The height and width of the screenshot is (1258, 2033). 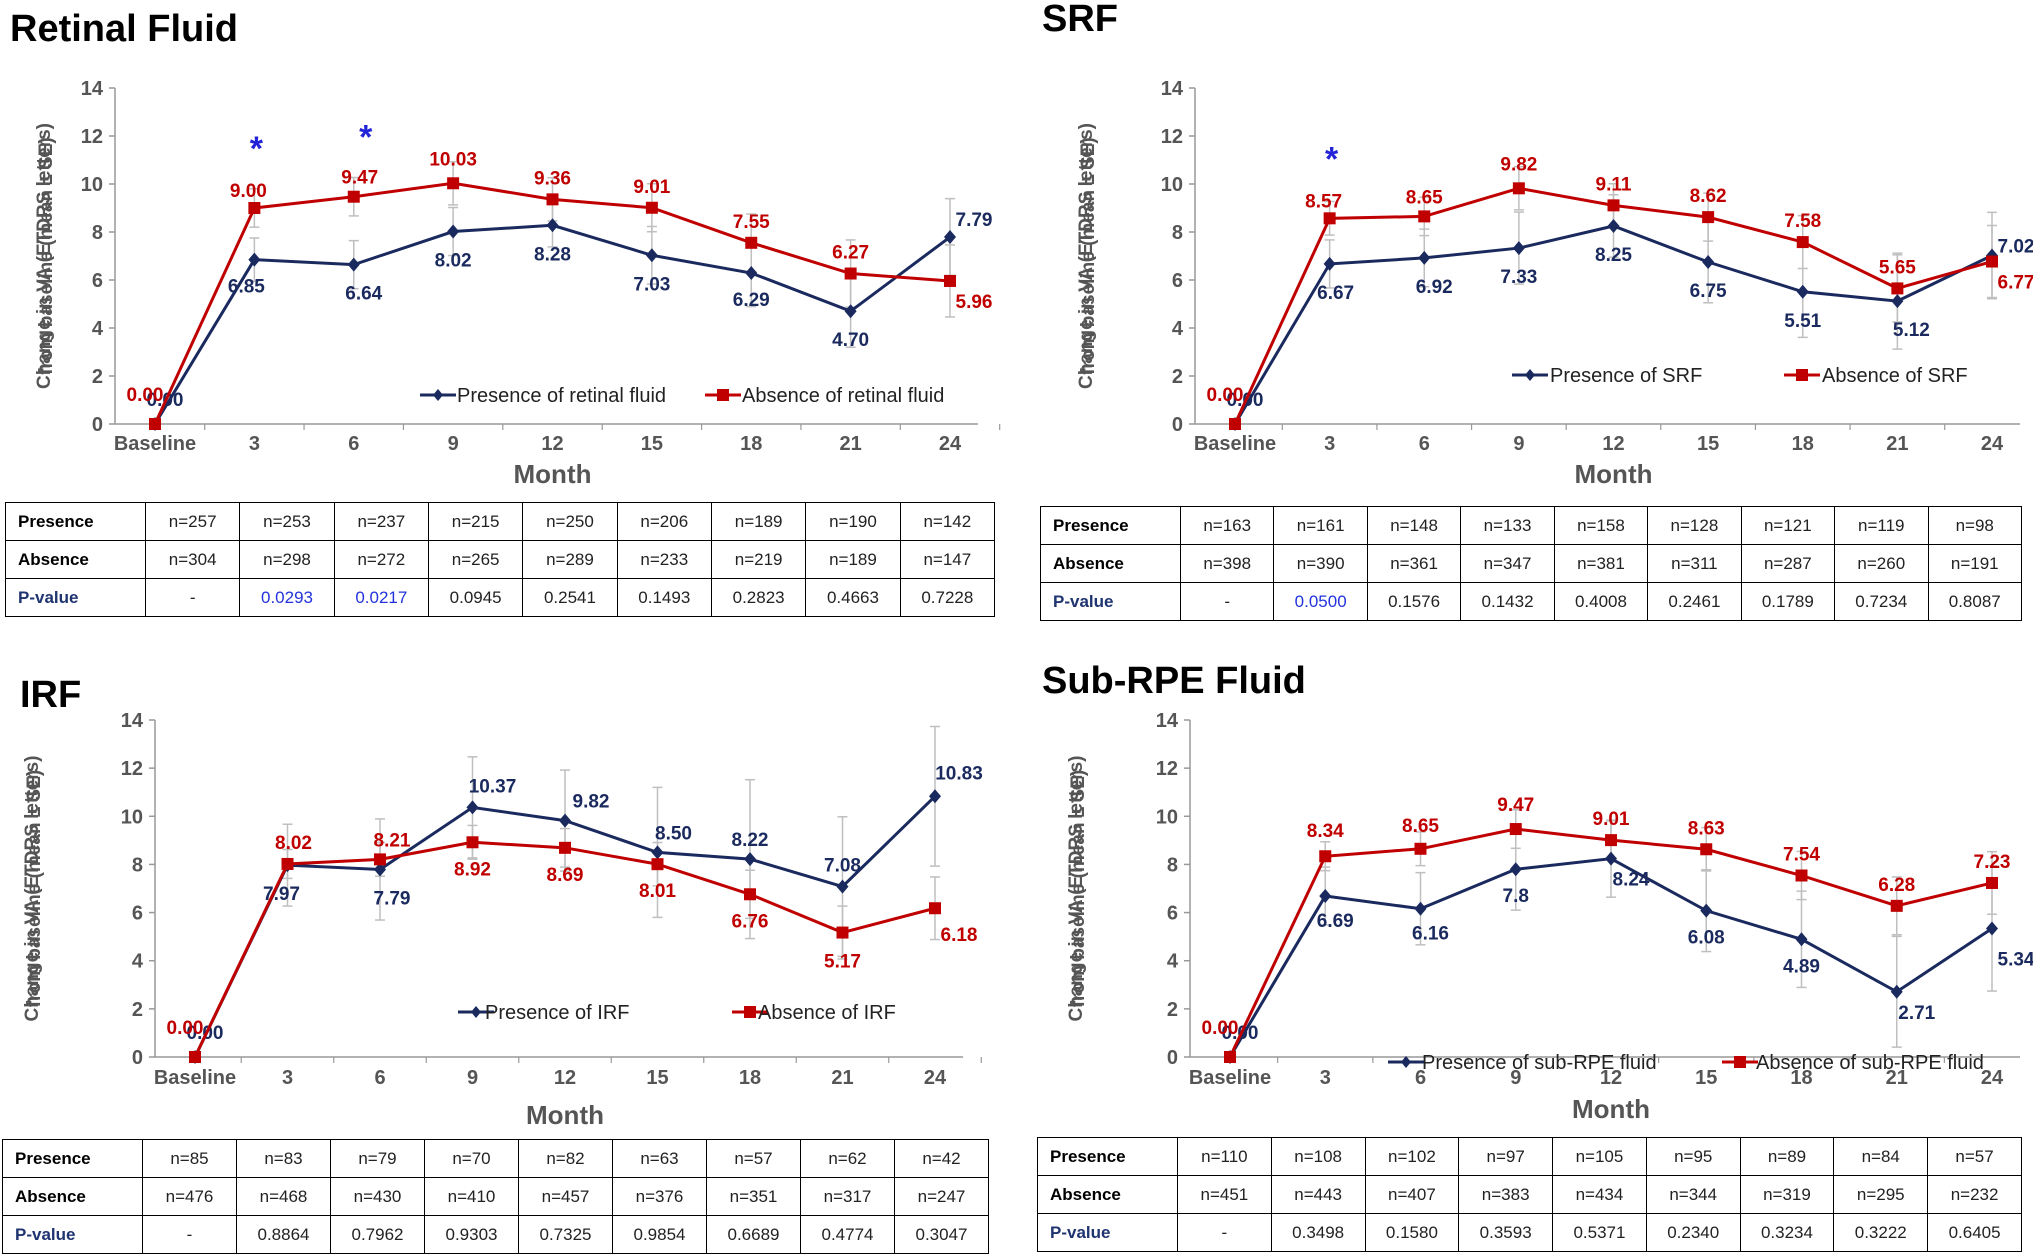 What do you see at coordinates (947, 559) in the screenshot?
I see `table-cell: n=147` at bounding box center [947, 559].